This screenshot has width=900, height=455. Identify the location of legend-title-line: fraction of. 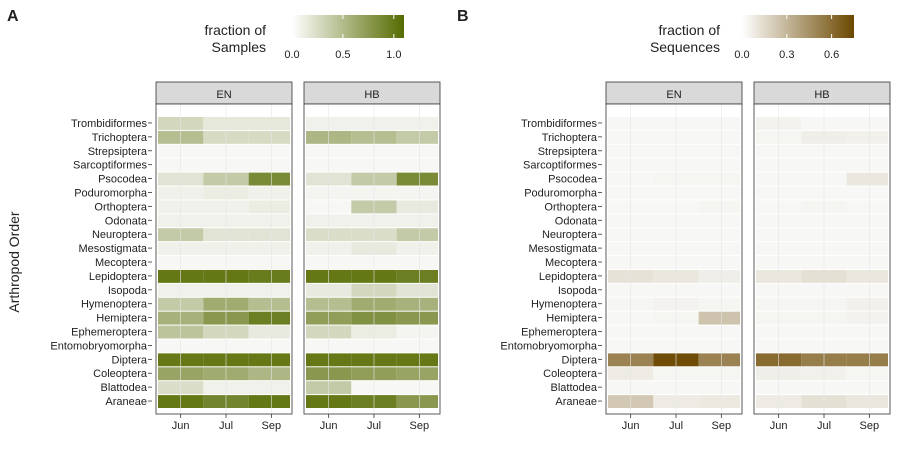
(236, 30).